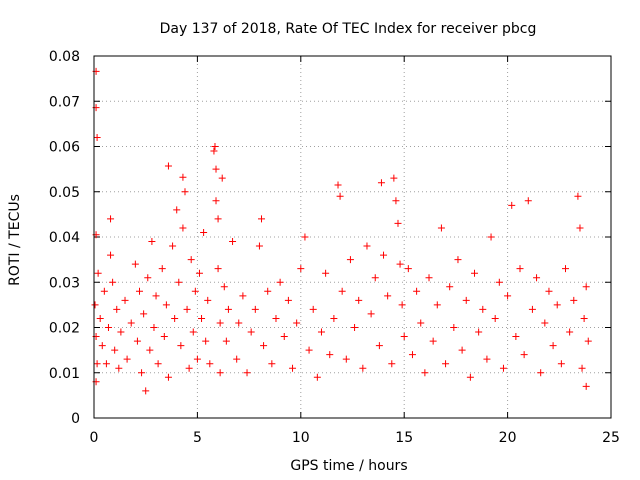 The image size is (640, 480). I want to click on x-tick-label: 25, so click(611, 438).